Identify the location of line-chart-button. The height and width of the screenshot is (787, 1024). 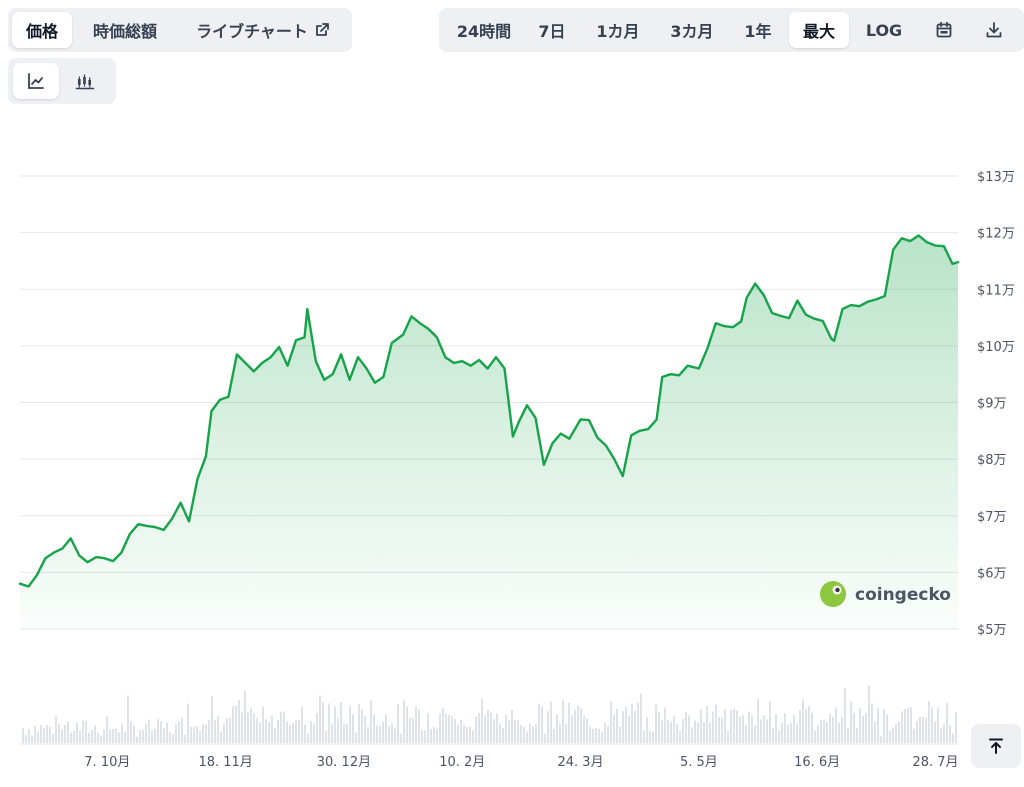
(36, 81).